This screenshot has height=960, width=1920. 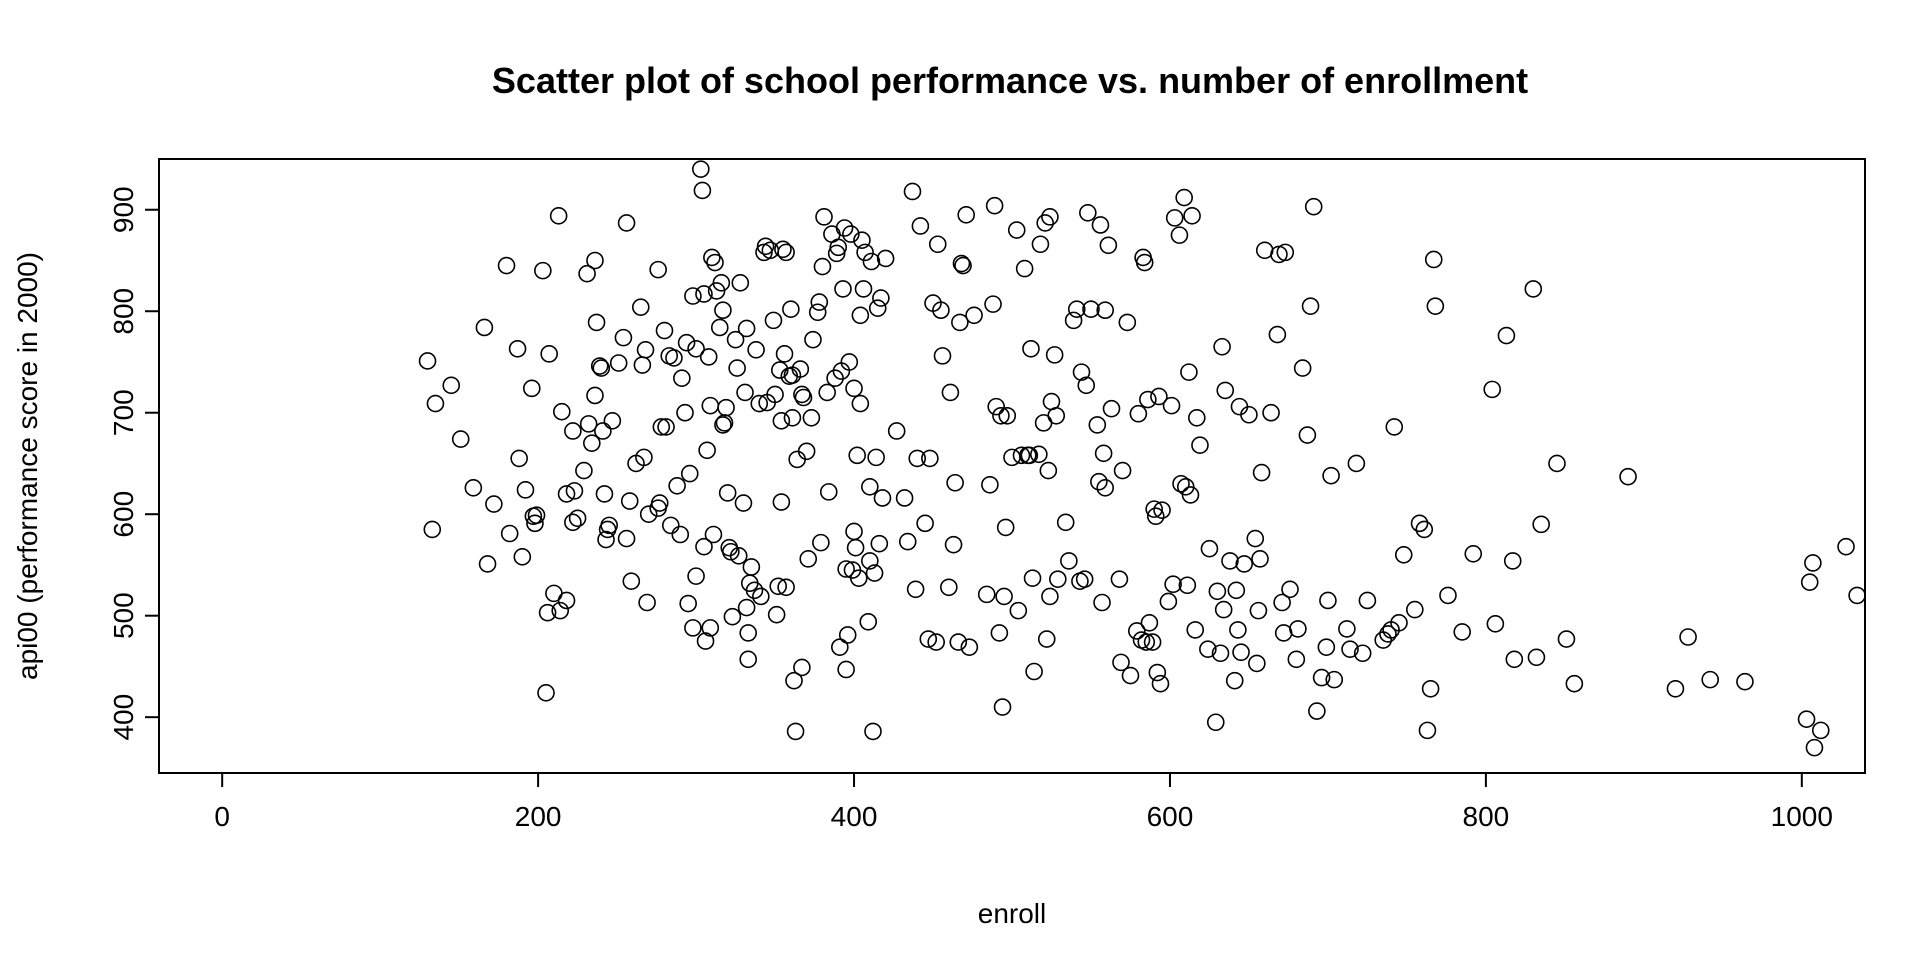 What do you see at coordinates (123, 615) in the screenshot?
I see `y-tick-label: 500` at bounding box center [123, 615].